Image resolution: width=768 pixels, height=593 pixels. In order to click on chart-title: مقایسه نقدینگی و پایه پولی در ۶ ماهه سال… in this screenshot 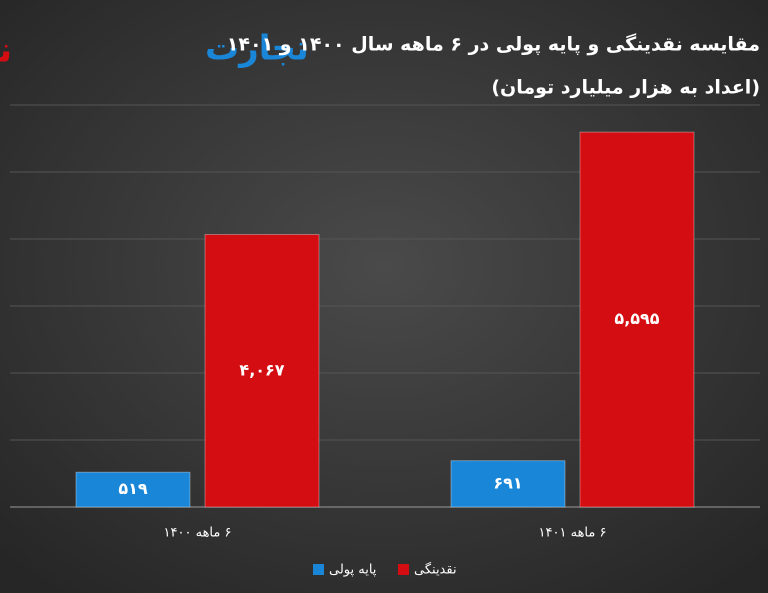, I will do `click(493, 44)`.